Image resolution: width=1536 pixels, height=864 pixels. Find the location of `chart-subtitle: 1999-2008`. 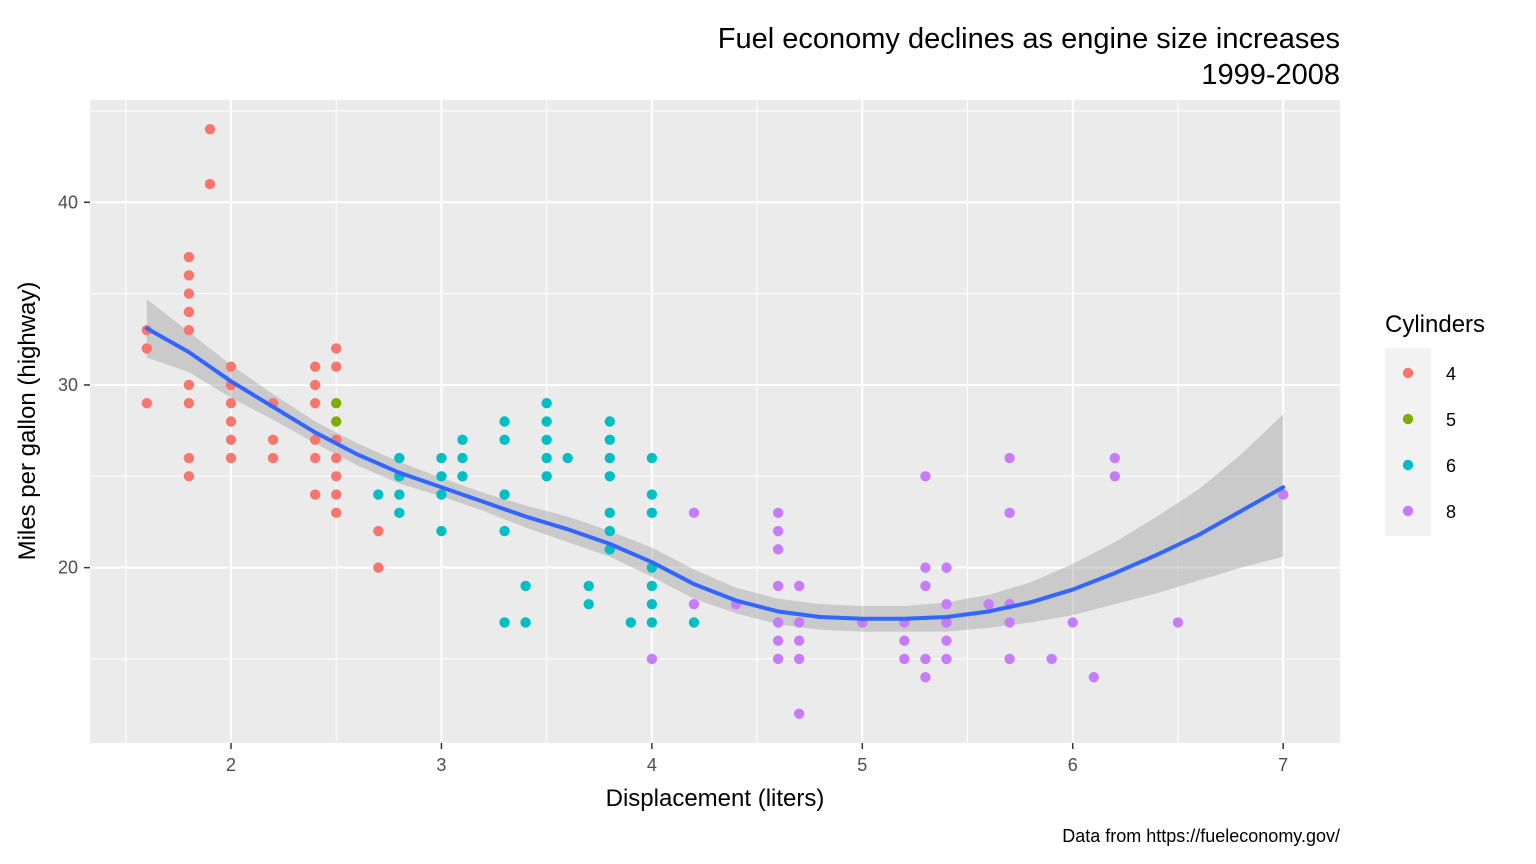

chart-subtitle: 1999-2008 is located at coordinates (1270, 75).